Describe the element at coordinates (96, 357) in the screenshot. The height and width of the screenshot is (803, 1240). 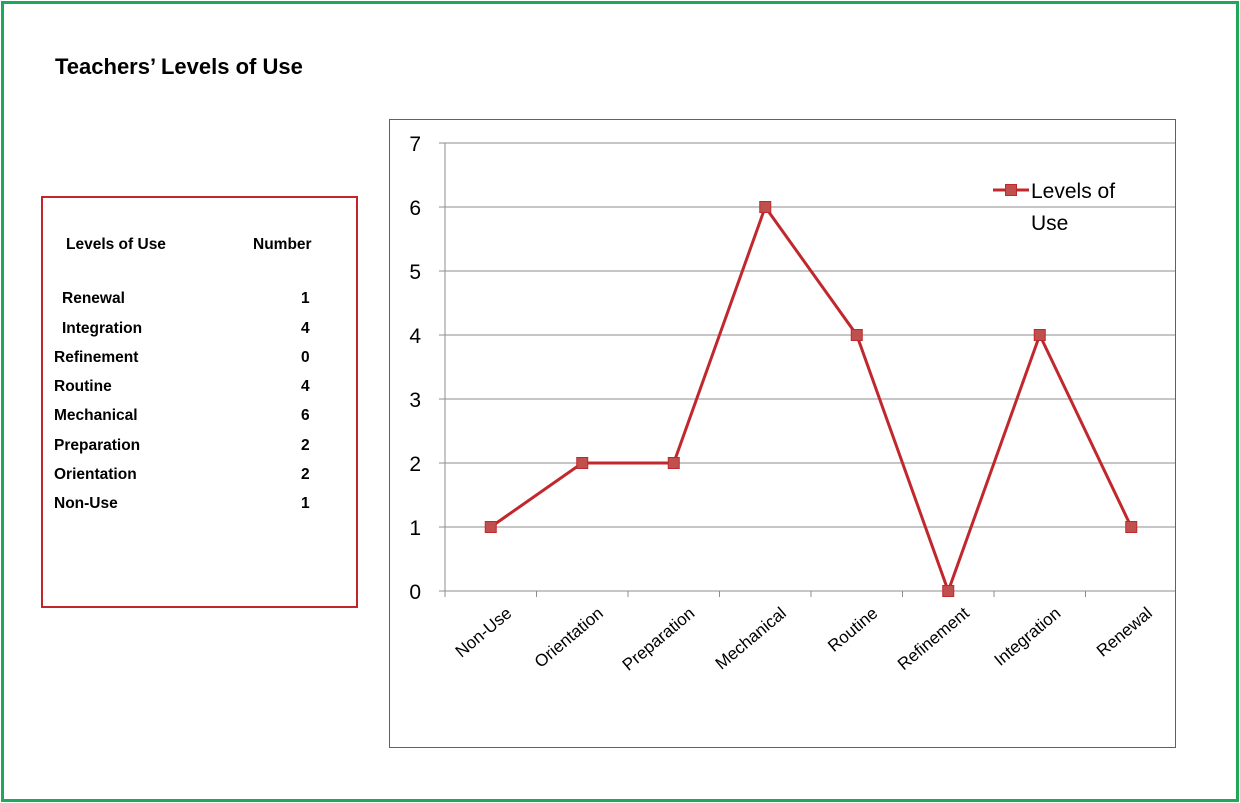
I see `table-row-level: Refinement` at that location.